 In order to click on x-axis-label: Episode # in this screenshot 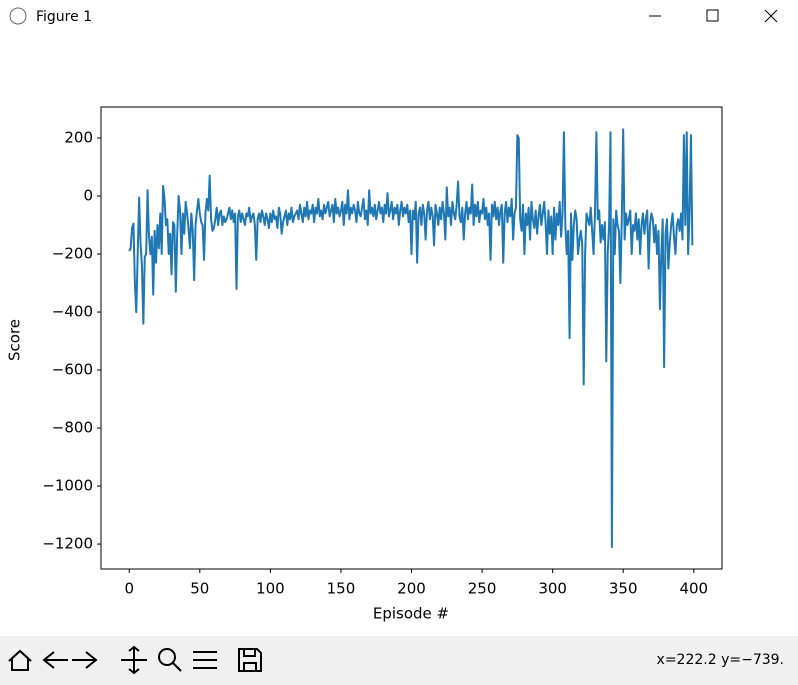, I will do `click(411, 614)`.